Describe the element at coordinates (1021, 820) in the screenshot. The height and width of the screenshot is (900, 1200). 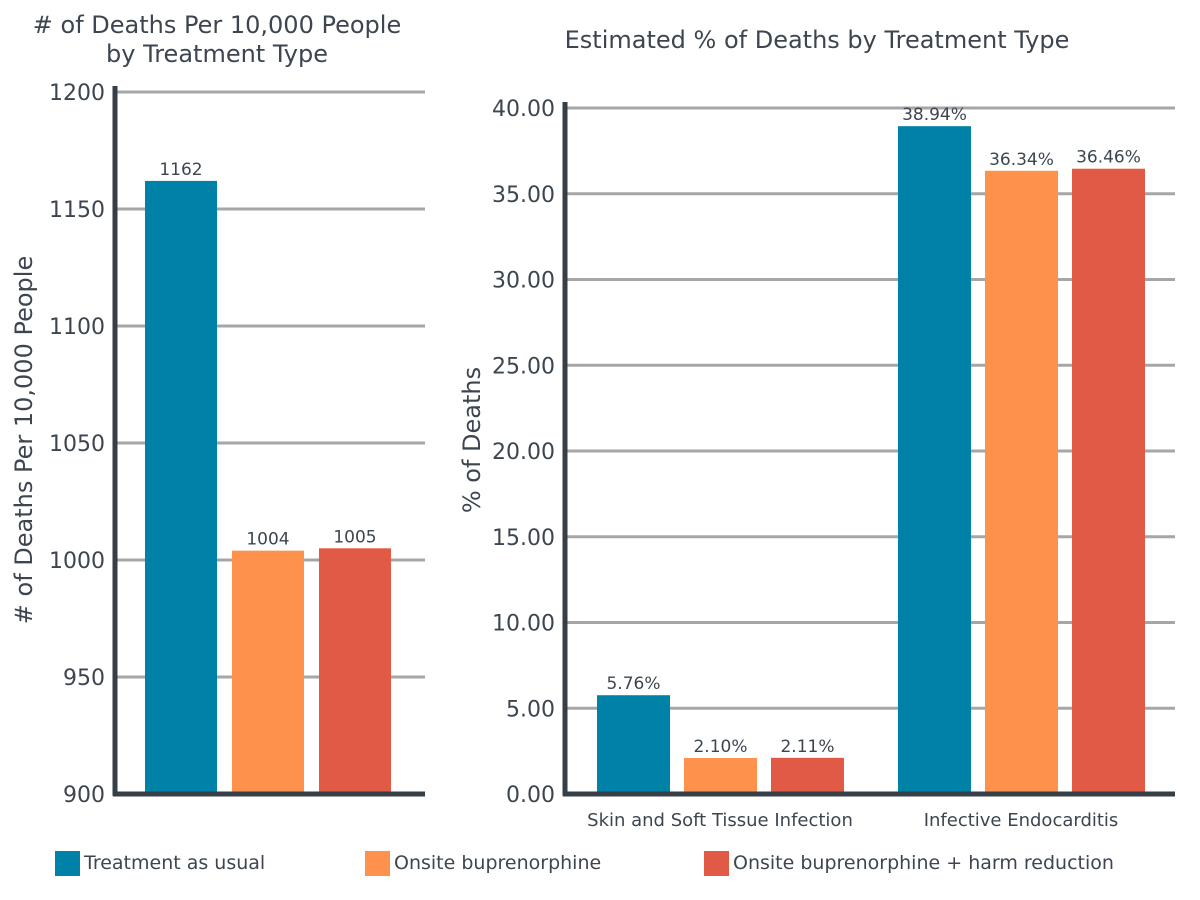
I see `x-category-label: Infective Endocarditis` at that location.